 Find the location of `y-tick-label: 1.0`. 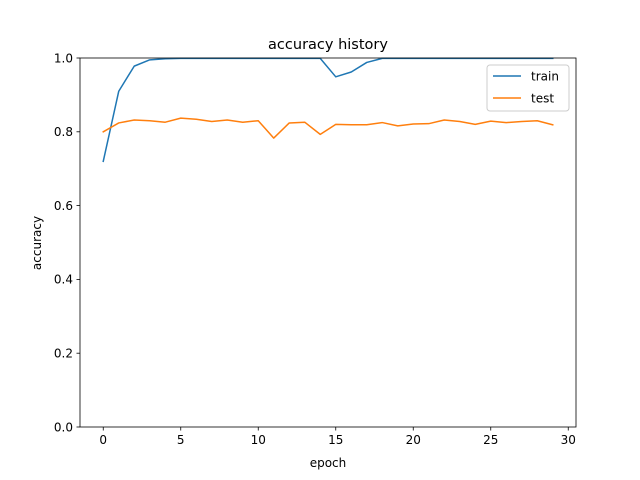

y-tick-label: 1.0 is located at coordinates (63, 58).